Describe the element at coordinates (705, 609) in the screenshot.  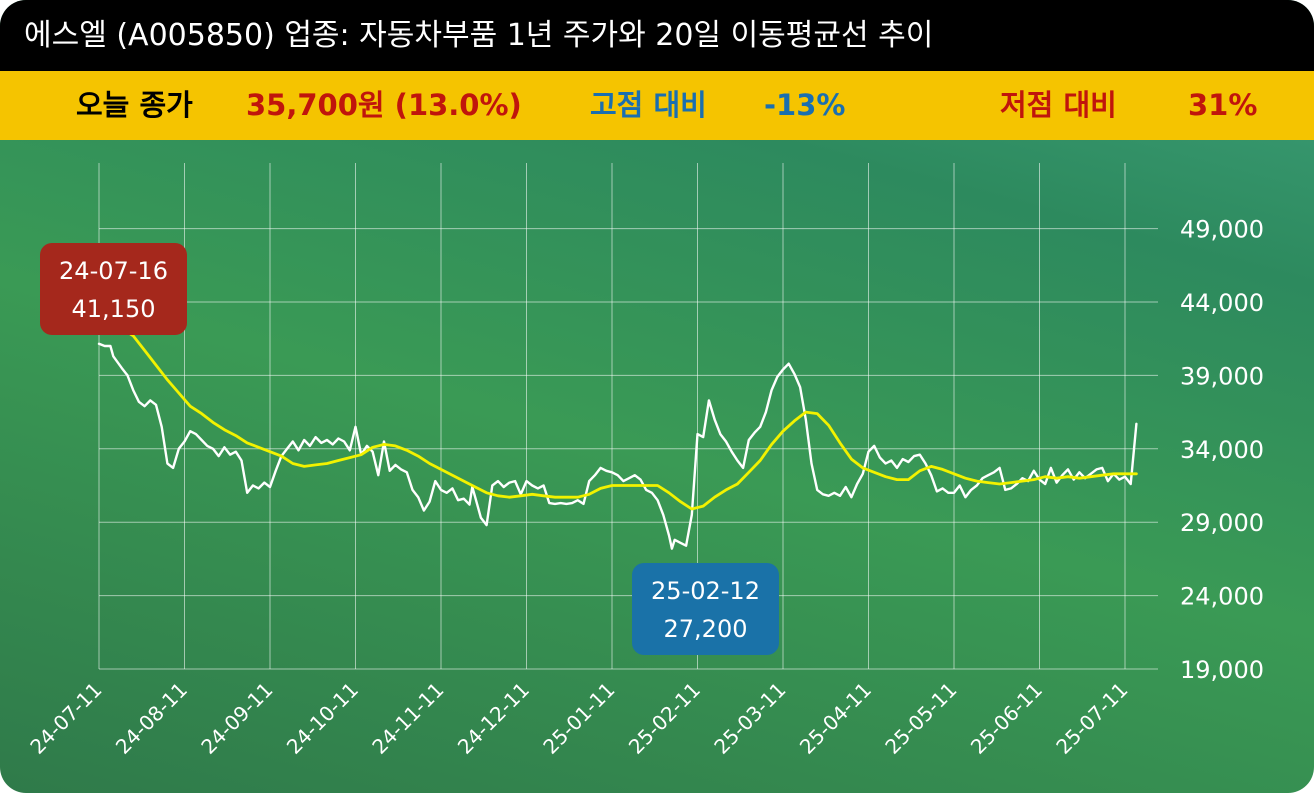
I see `low-callout-box` at that location.